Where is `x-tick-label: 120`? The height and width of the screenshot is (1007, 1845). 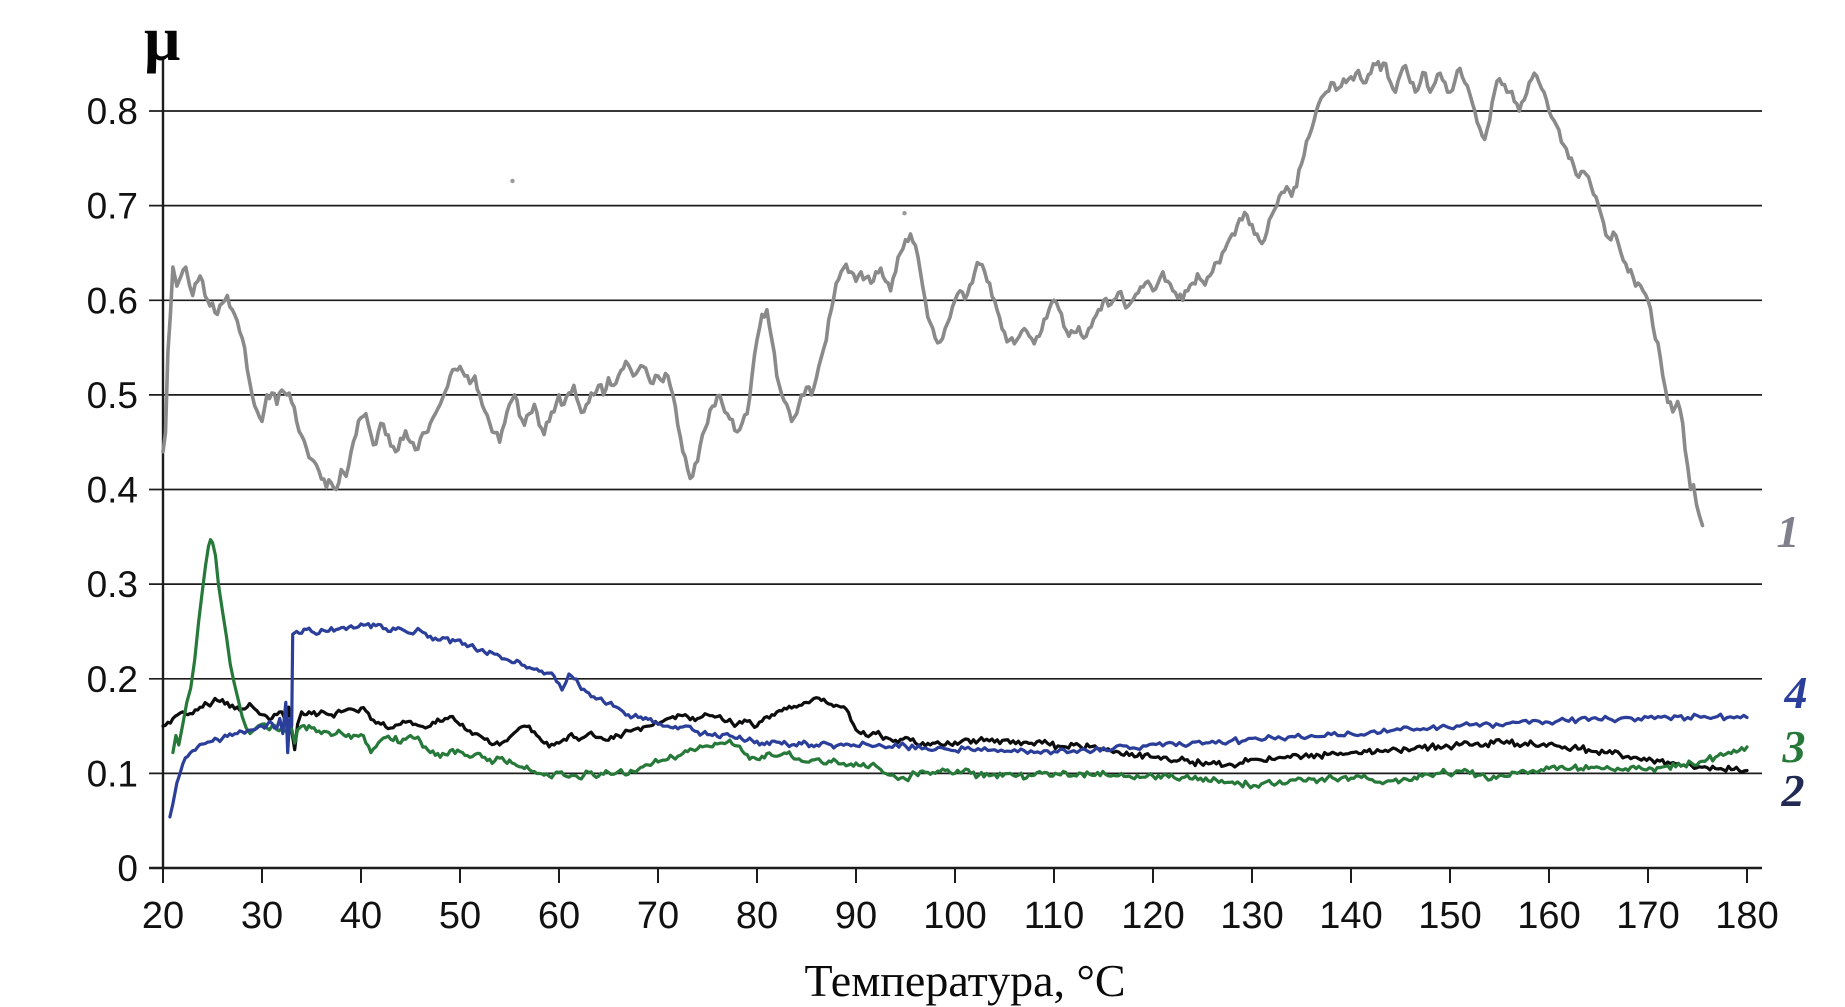 x-tick-label: 120 is located at coordinates (1152, 916).